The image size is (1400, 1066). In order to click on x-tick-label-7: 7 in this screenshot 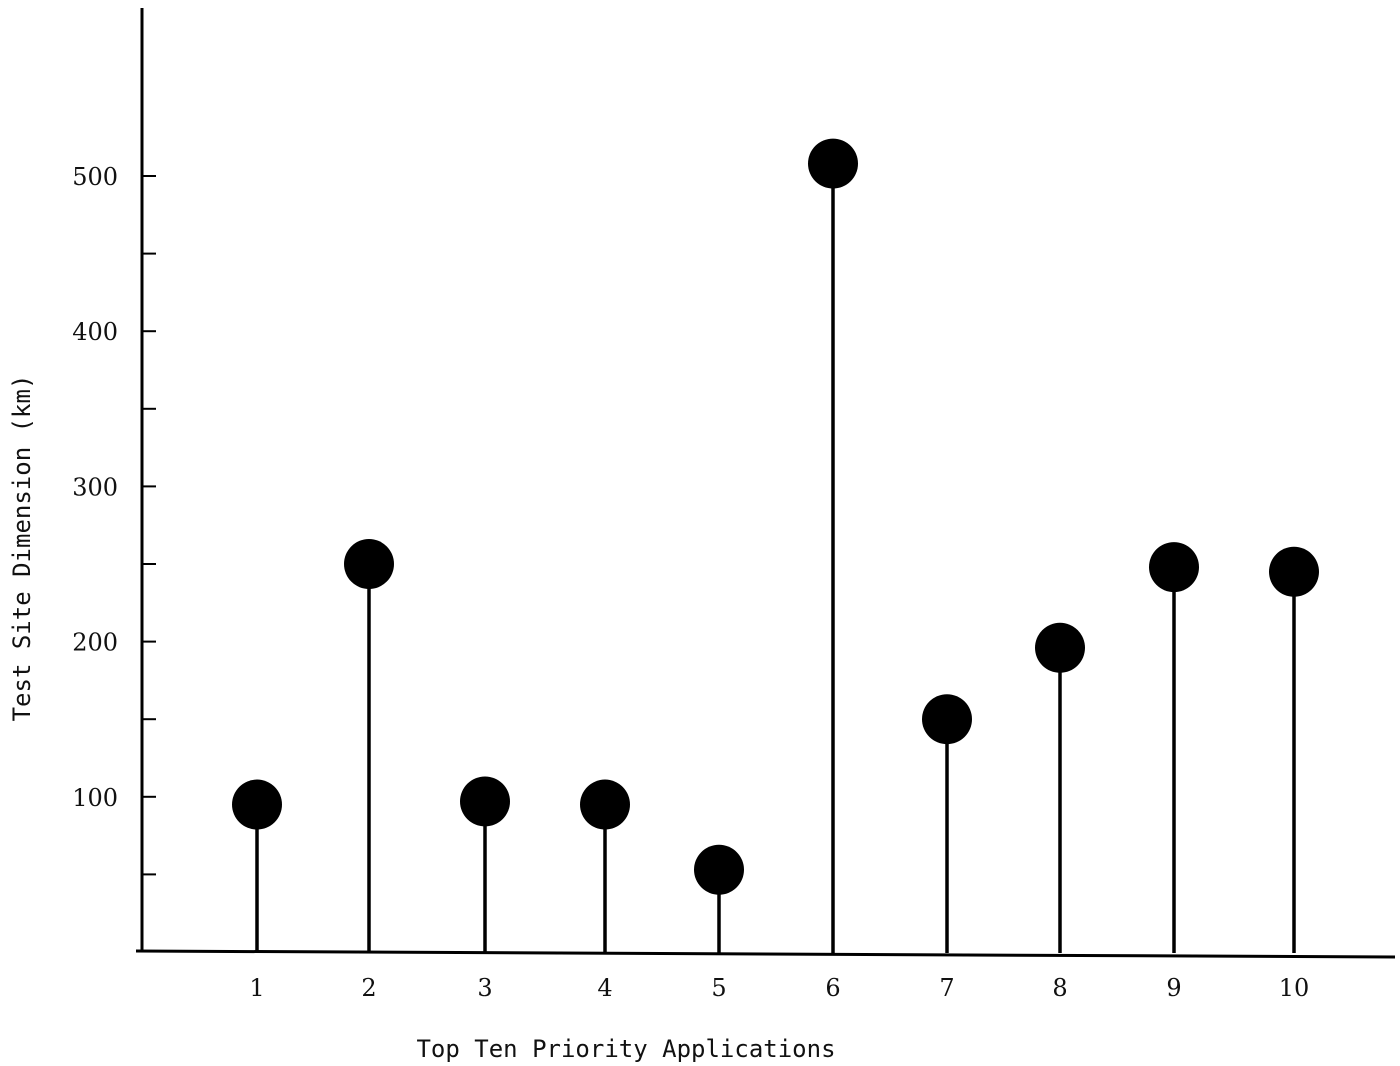, I will do `click(946, 988)`.